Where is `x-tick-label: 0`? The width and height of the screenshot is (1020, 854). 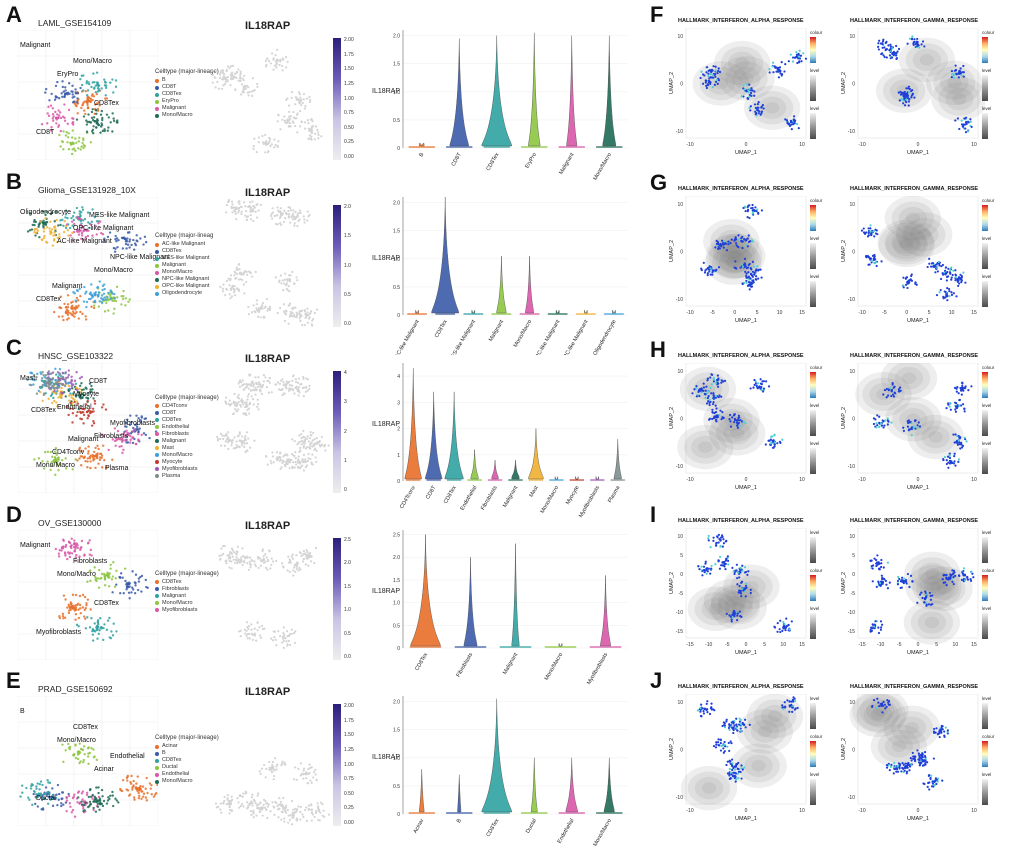
x-tick-label: 0 is located at coordinates (918, 145).